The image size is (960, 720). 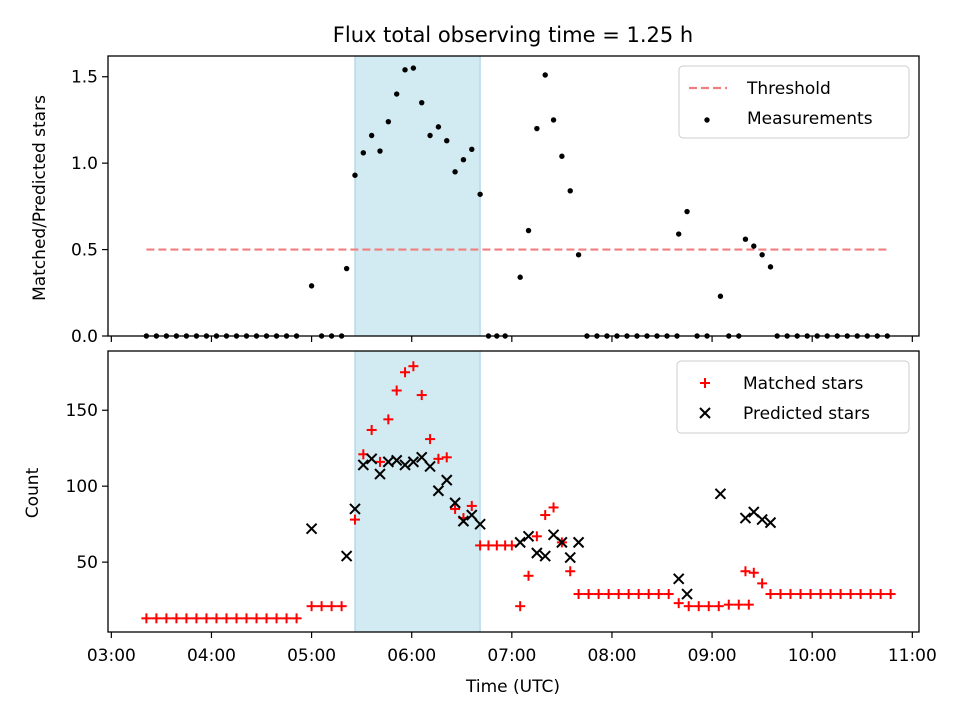 I want to click on x-axis-label: Time (UTC), so click(x=512, y=687).